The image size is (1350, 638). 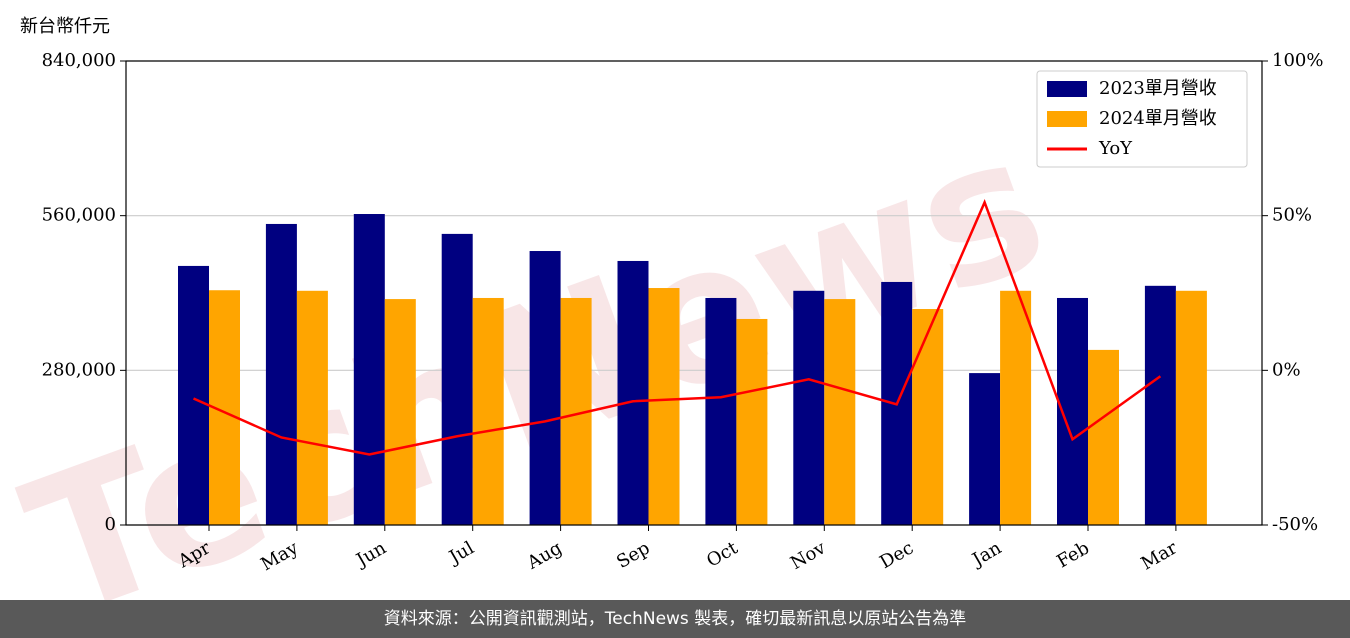 I want to click on y2-tick-label: 100%, so click(x=1297, y=60).